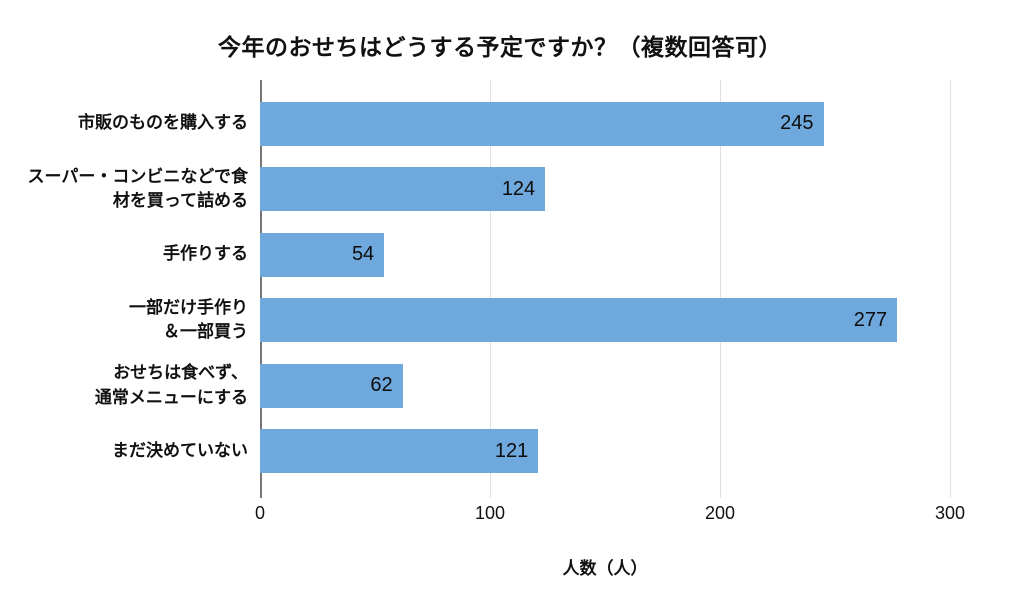 This screenshot has height=607, width=1024. Describe the element at coordinates (322, 254) in the screenshot. I see `bar: 54` at that location.